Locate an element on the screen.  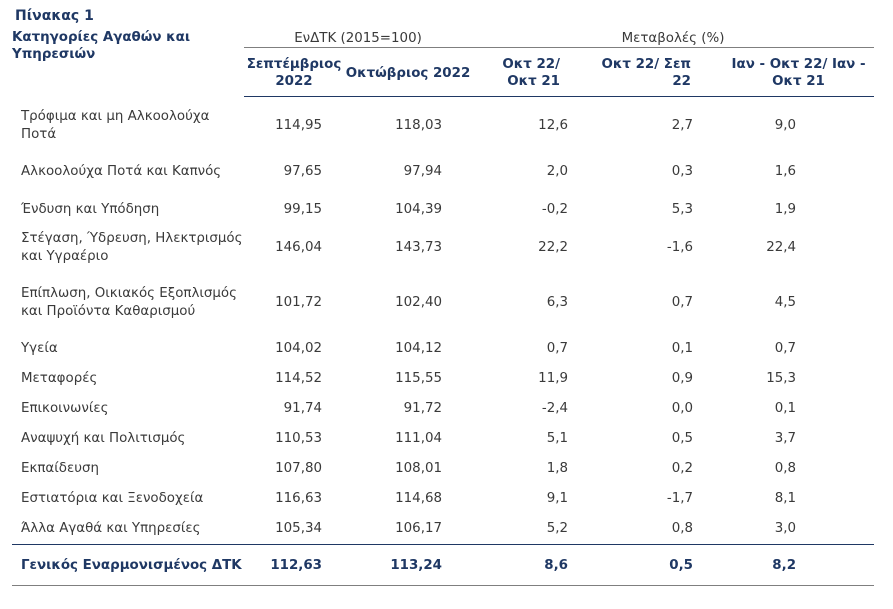
table-row: Επικοινωνίες 91,74 91,72 -2,4 0,0 0,1 is located at coordinates (443, 409).